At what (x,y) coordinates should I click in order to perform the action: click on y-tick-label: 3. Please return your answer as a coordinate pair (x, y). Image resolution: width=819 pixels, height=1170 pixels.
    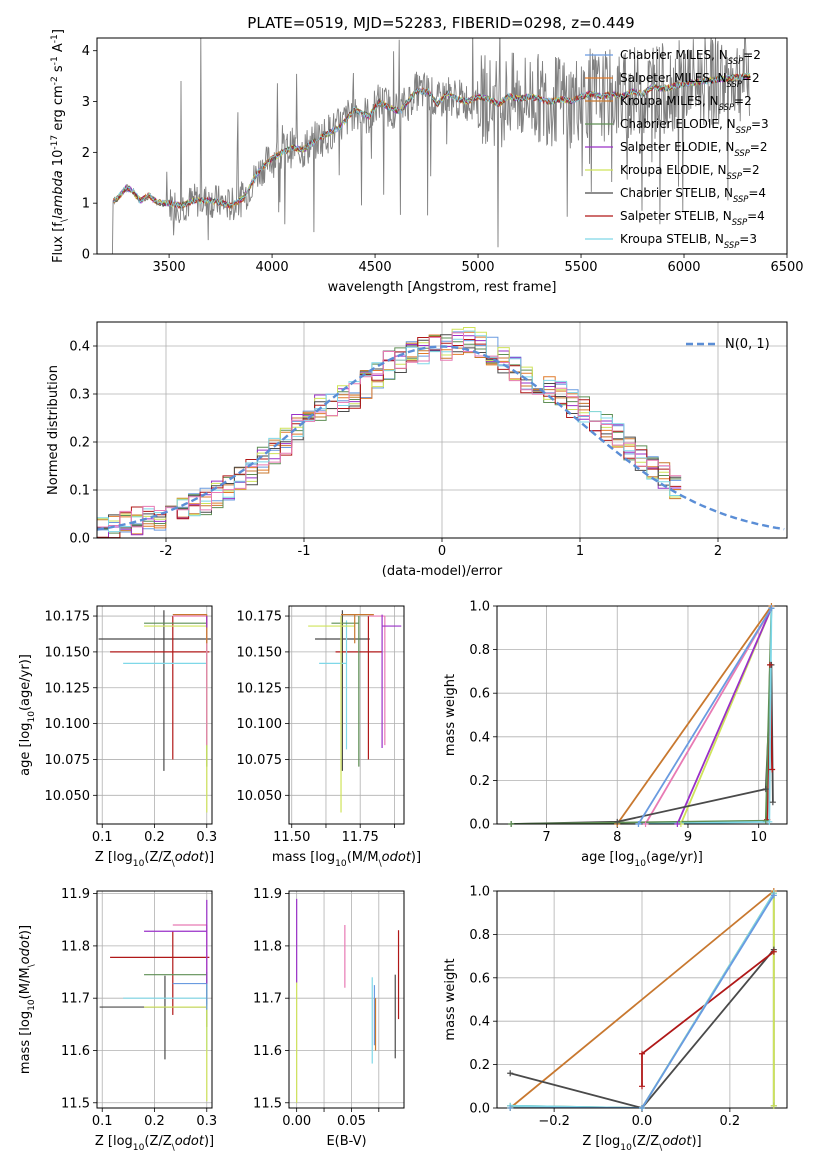
    Looking at the image, I should click on (86, 102).